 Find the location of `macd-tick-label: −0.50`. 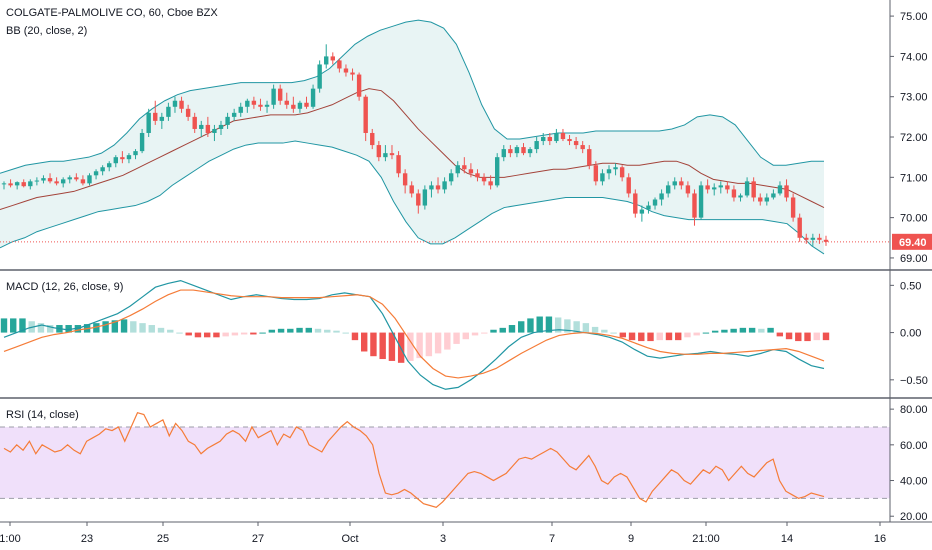

macd-tick-label: −0.50 is located at coordinates (914, 381).